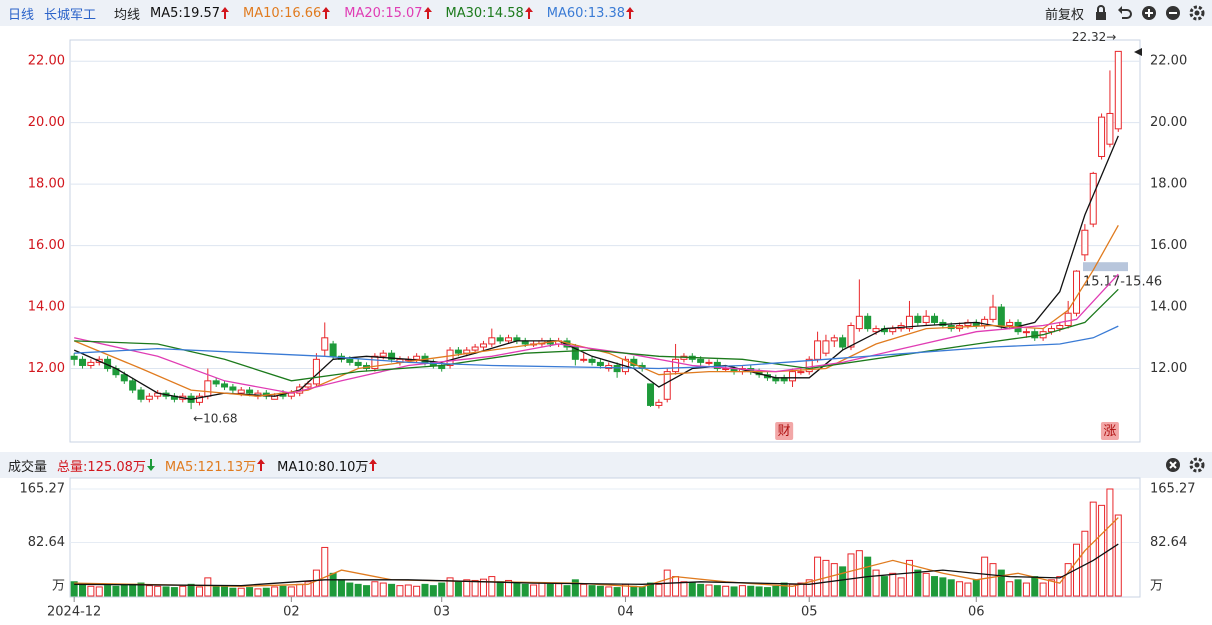 This screenshot has height=625, width=1212. I want to click on undo-icon, so click(1125, 13).